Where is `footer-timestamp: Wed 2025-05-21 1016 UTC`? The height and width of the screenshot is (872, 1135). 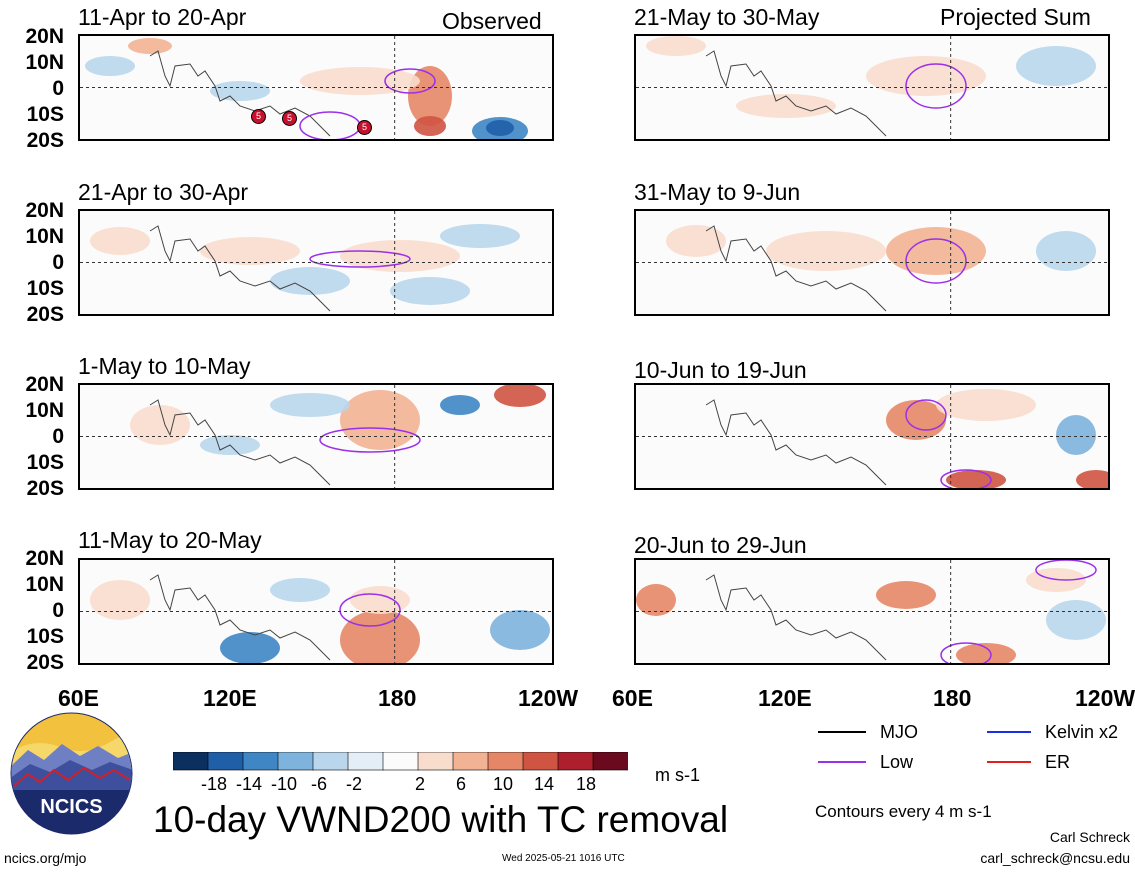 footer-timestamp: Wed 2025-05-21 1016 UTC is located at coordinates (563, 858).